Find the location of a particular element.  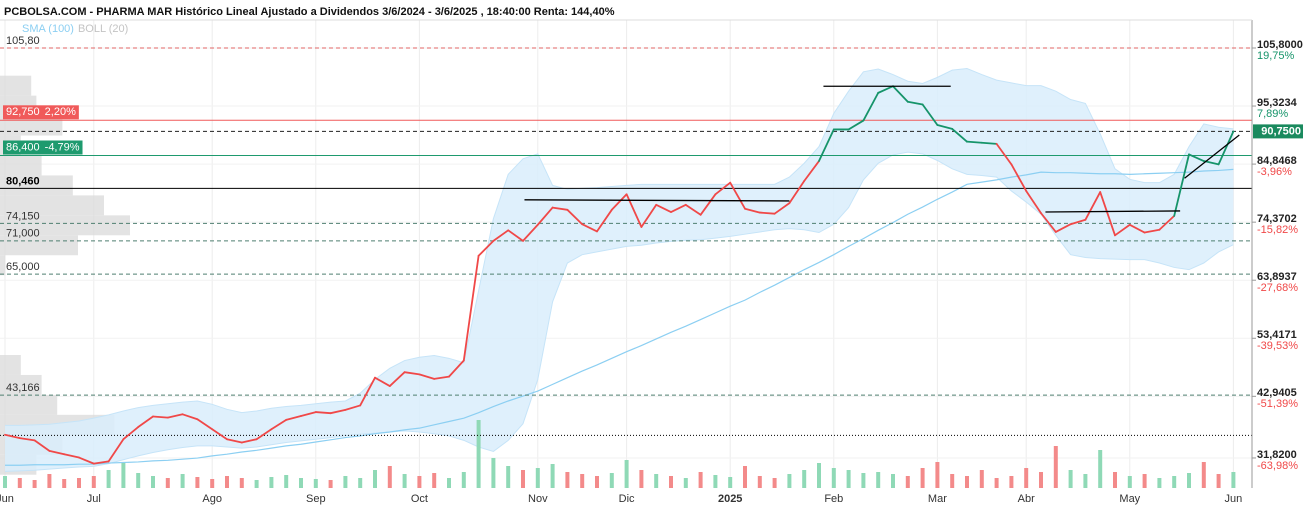

x-tick-label: Sep is located at coordinates (316, 499).